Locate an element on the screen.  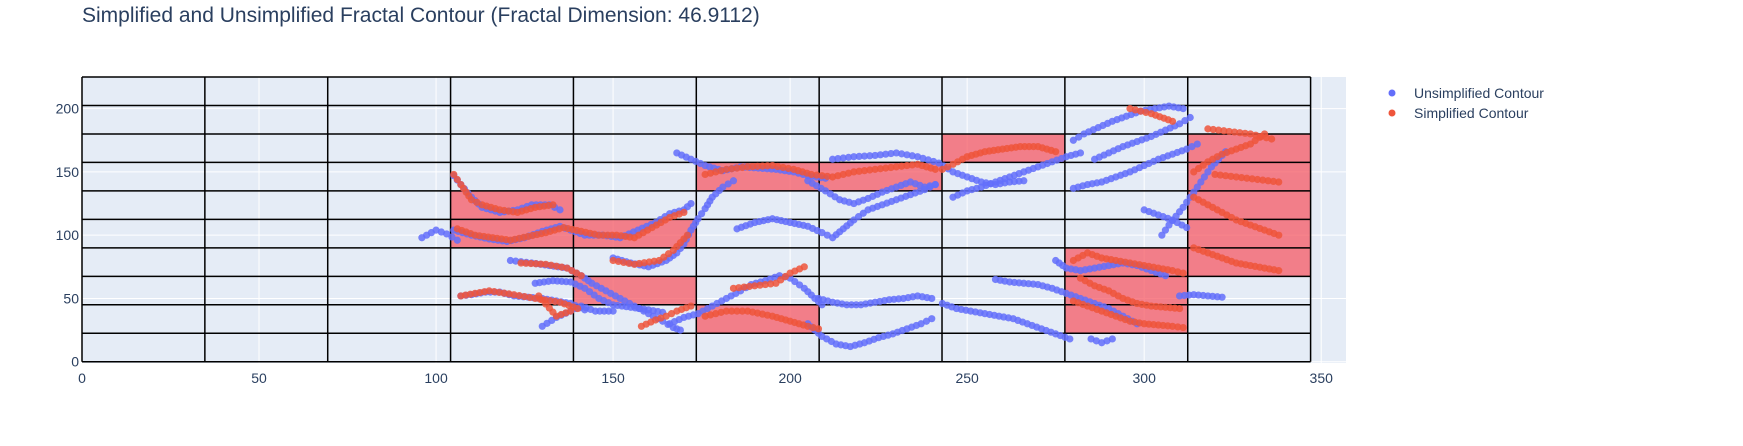
y-axis-ticks: 0 50 100 150 200 is located at coordinates (68, 235).